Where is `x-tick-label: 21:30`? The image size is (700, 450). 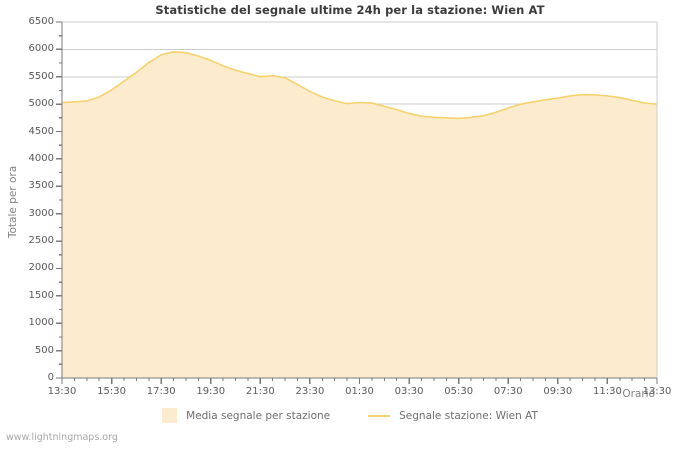
x-tick-label: 21:30 is located at coordinates (260, 391).